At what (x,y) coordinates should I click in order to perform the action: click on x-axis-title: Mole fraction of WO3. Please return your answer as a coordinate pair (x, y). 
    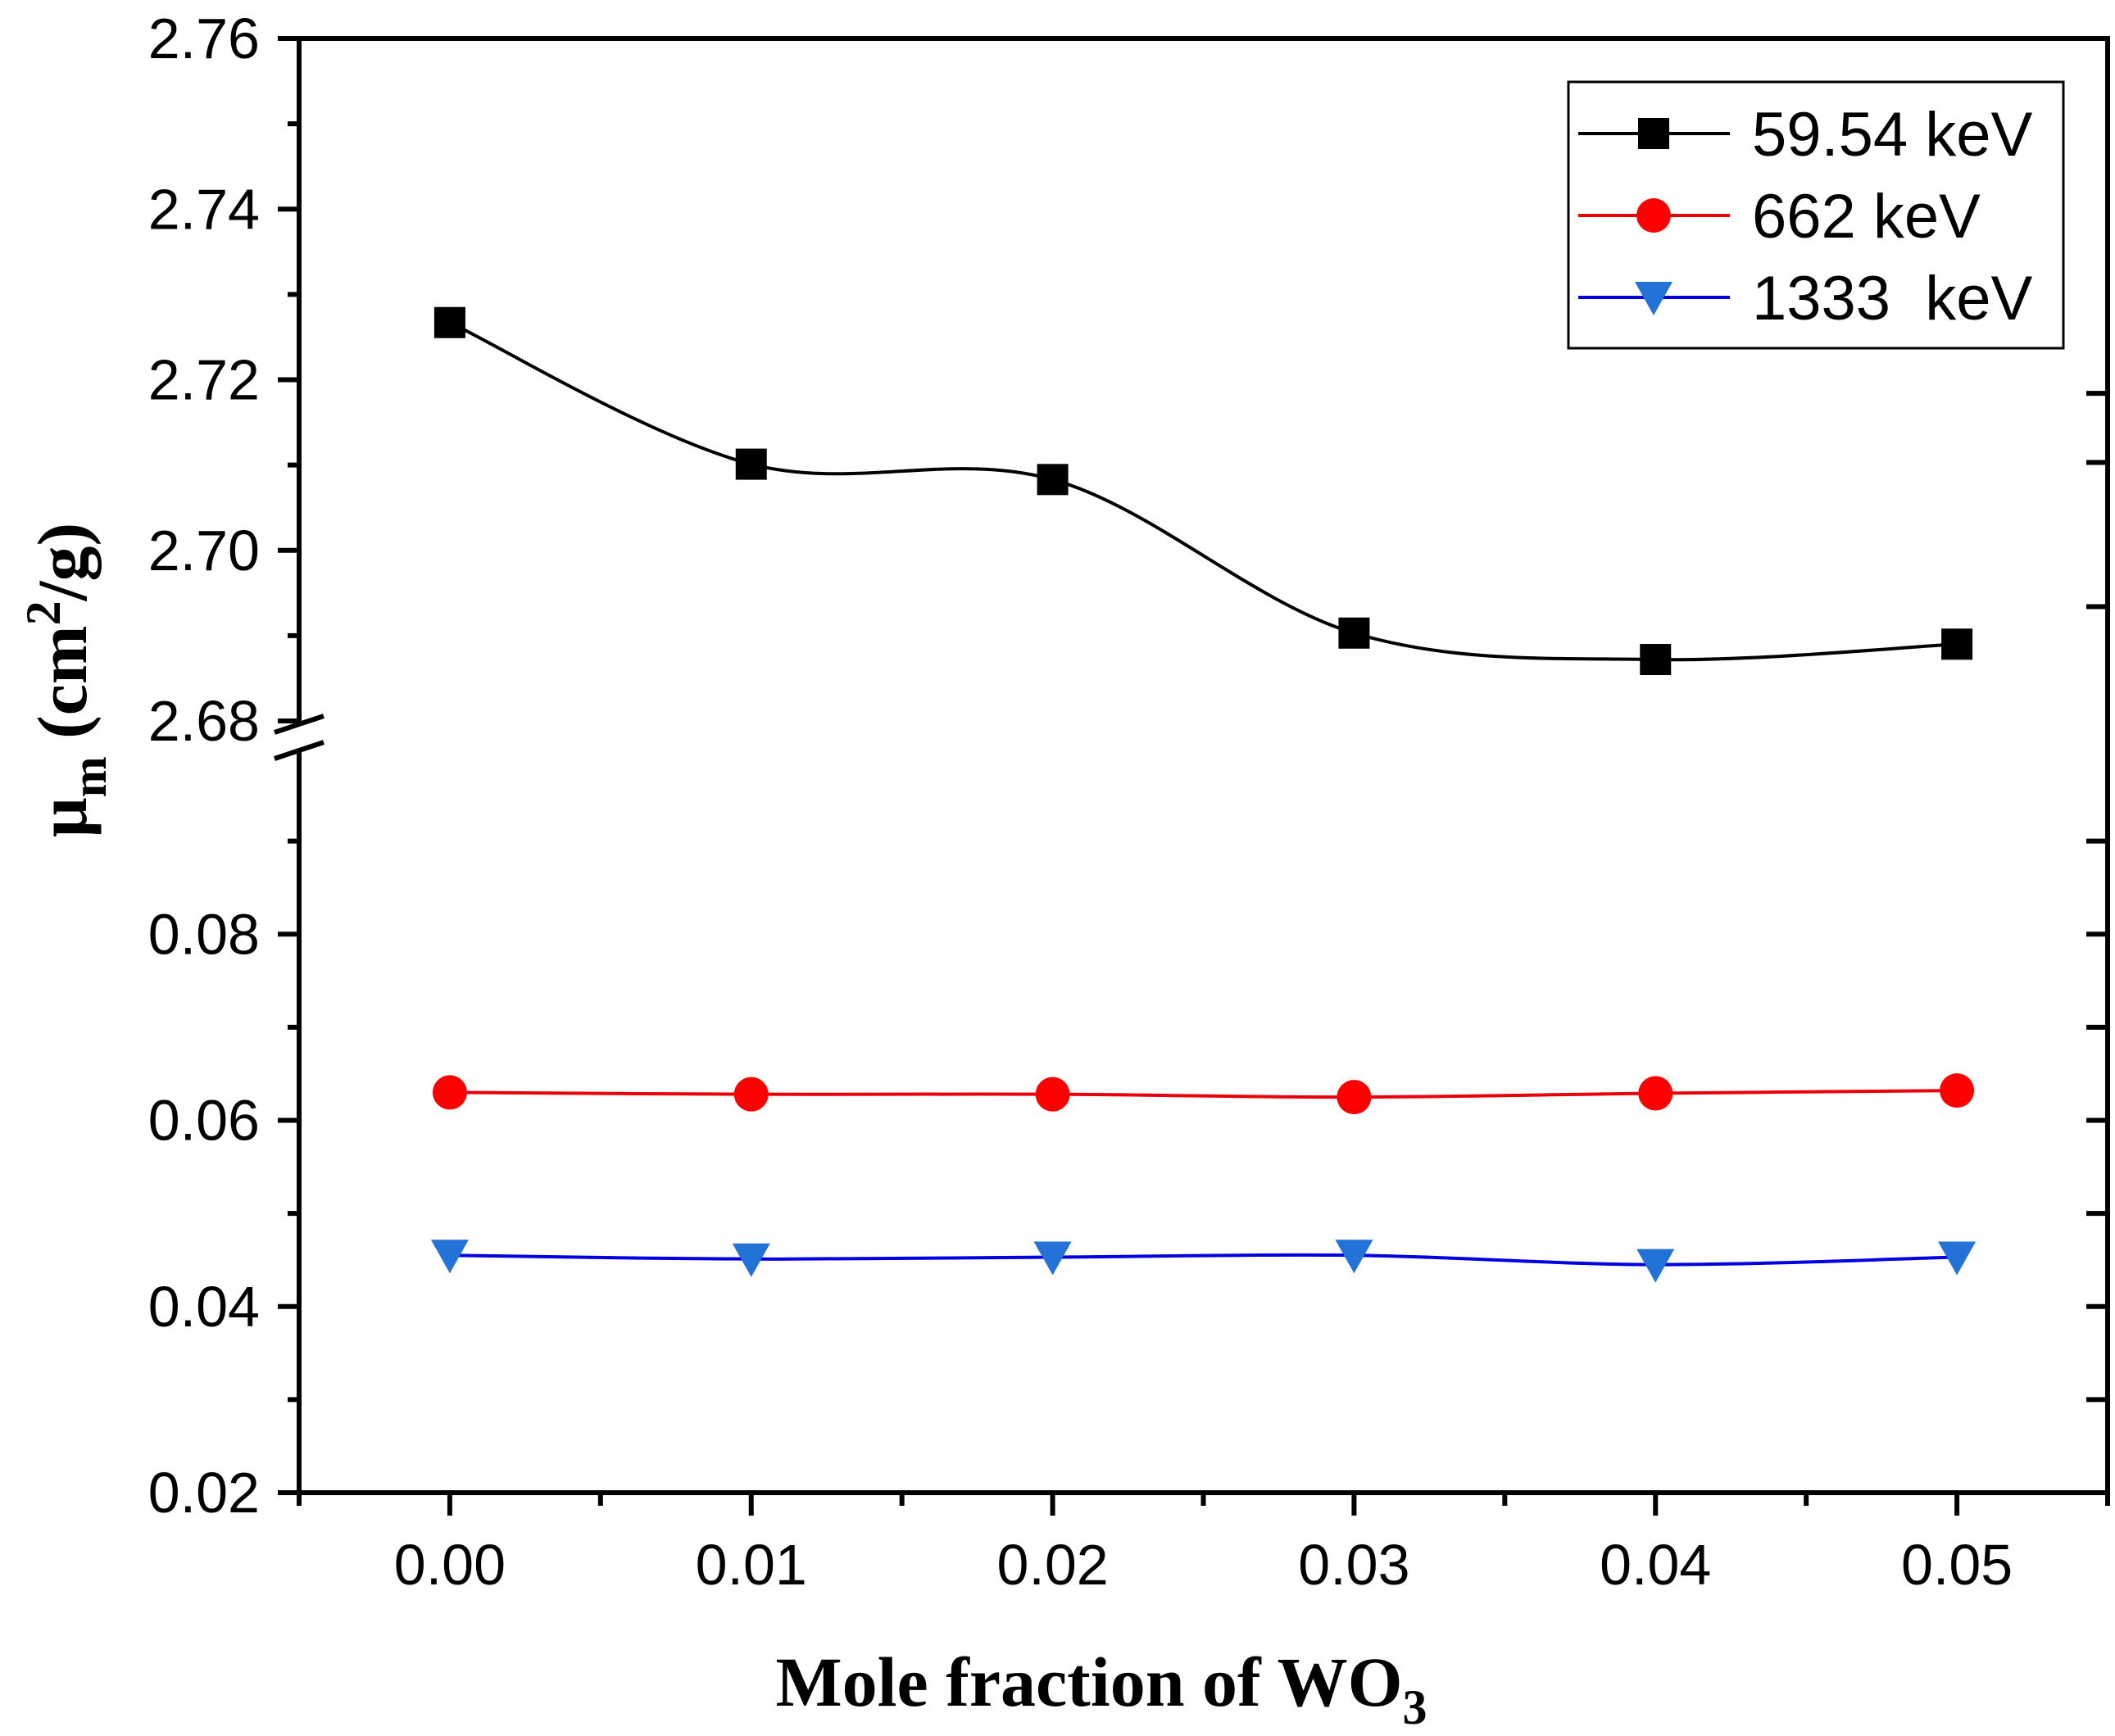
    Looking at the image, I should click on (1101, 1688).